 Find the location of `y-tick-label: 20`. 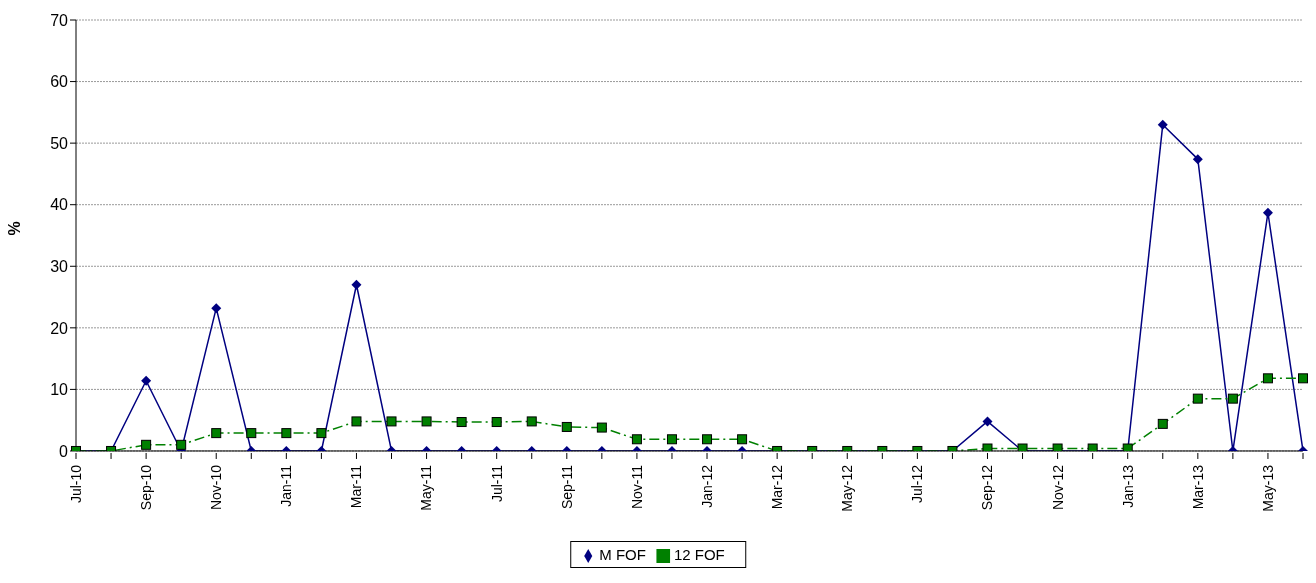

y-tick-label: 20 is located at coordinates (59, 328).